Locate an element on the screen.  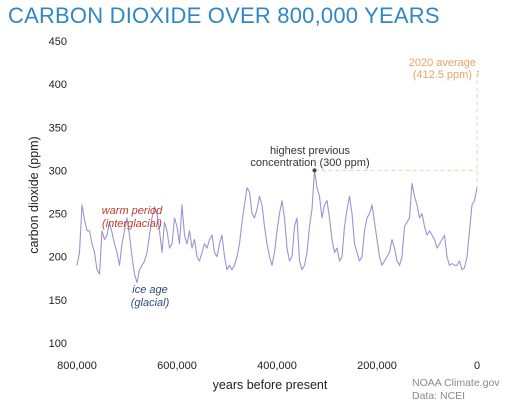
credit-data: Data: NCEI is located at coordinates (438, 396).